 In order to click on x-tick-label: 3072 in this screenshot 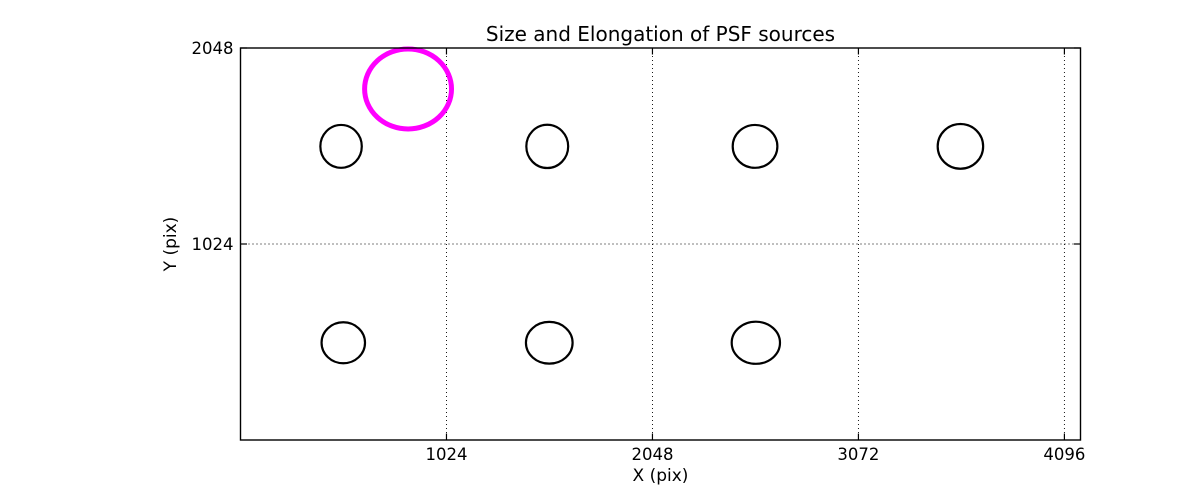, I will do `click(858, 454)`.